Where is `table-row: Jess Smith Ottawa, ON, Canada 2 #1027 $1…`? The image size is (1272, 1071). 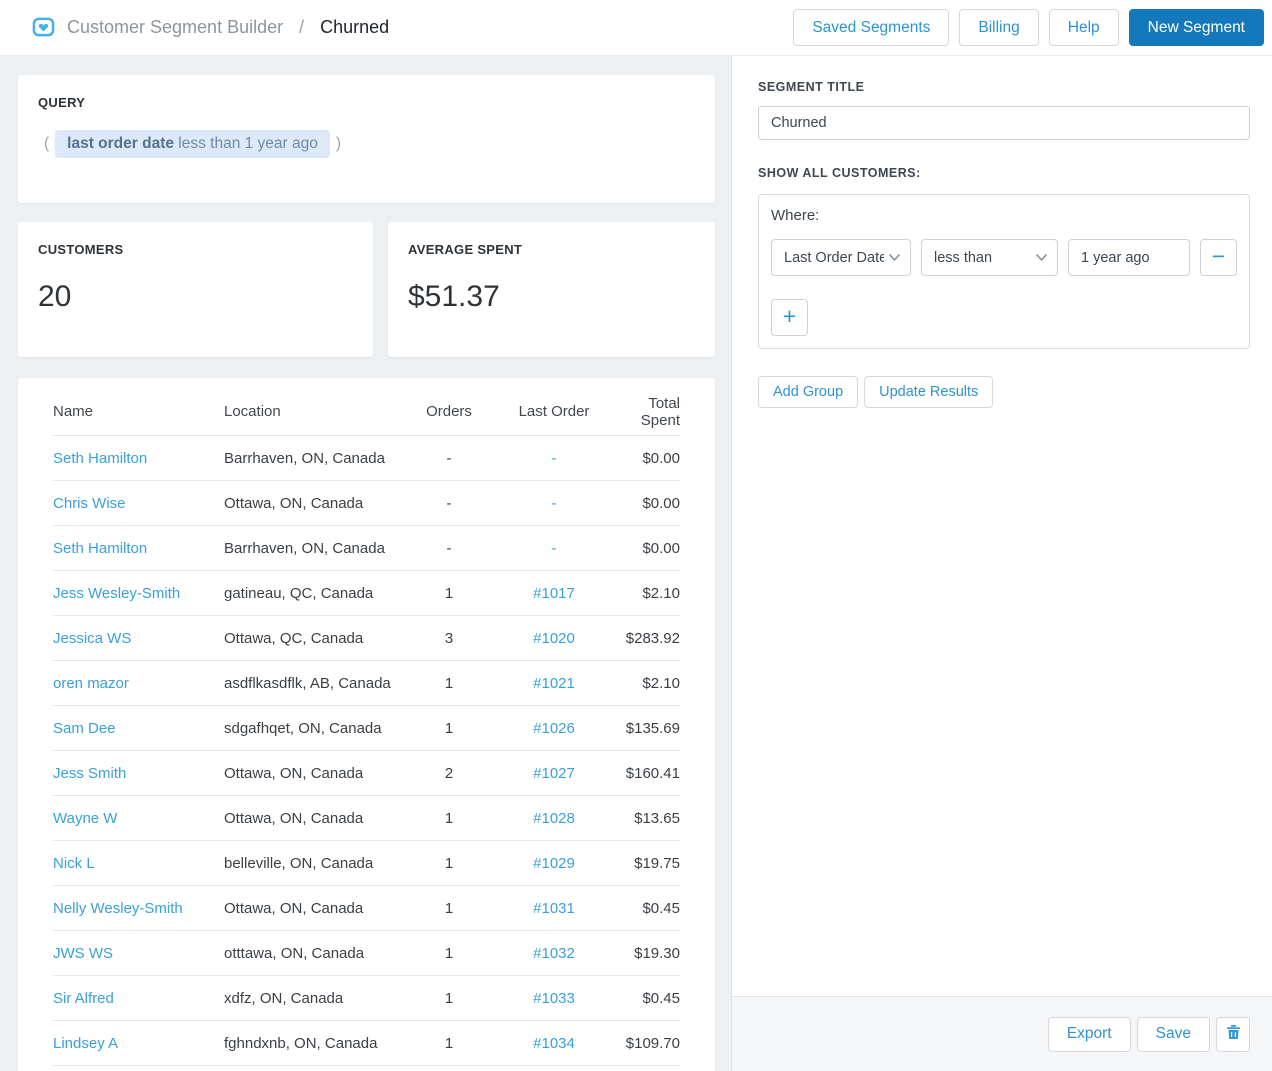
table-row: Jess Smith Ottawa, ON, Canada 2 #1027 $1… is located at coordinates (366, 773).